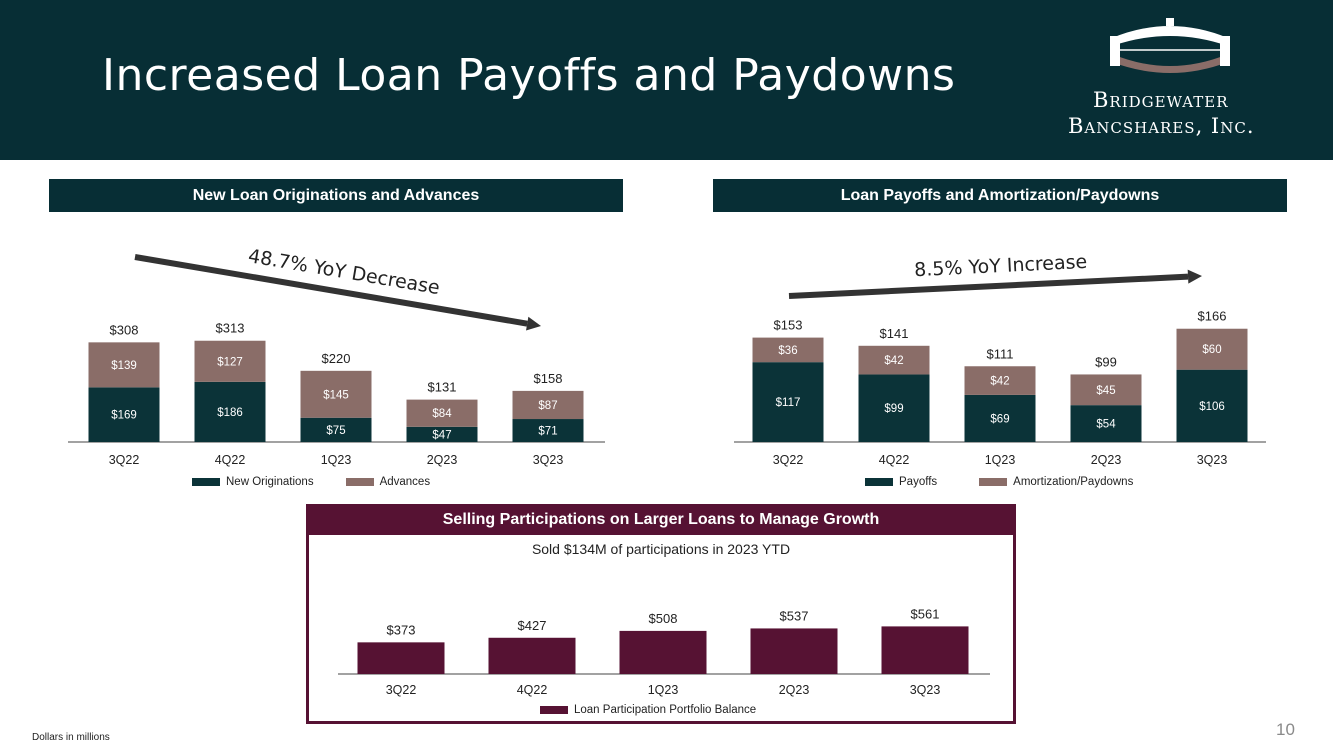 This screenshot has width=1333, height=749. I want to click on data-label-1-3Q22: $36, so click(787, 351).